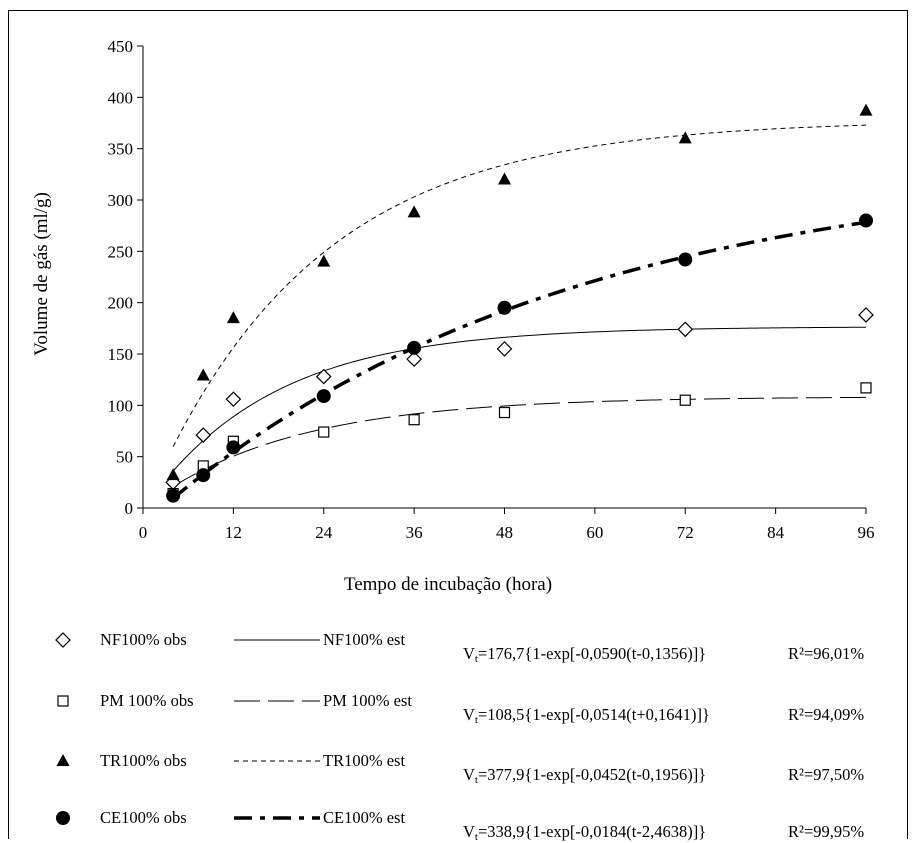 The width and height of the screenshot is (919, 843). Describe the element at coordinates (593, 714) in the screenshot. I see `equation-body: =108,5{1-exp[-0,0514(t+0,1641)]}` at that location.